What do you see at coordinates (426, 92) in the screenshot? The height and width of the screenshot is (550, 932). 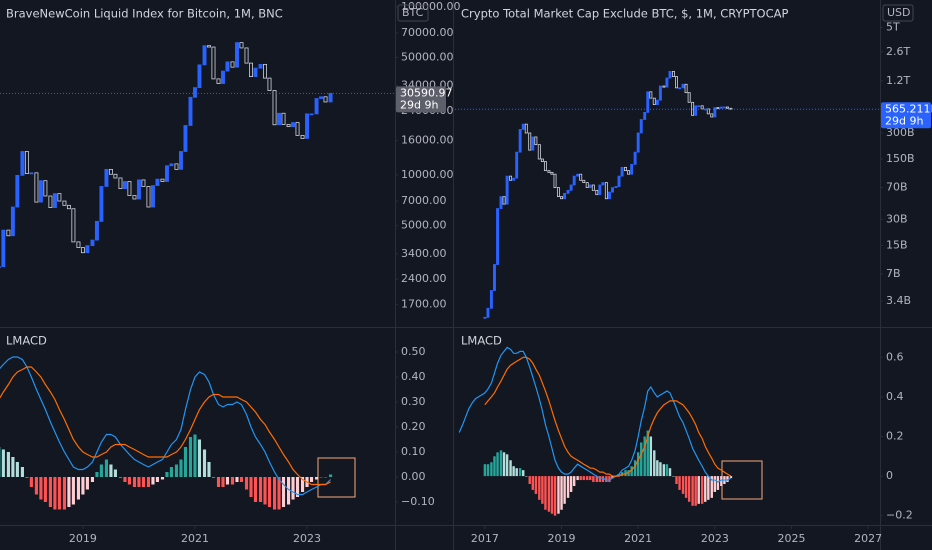 I see `price-tag-label: 30590.97` at bounding box center [426, 92].